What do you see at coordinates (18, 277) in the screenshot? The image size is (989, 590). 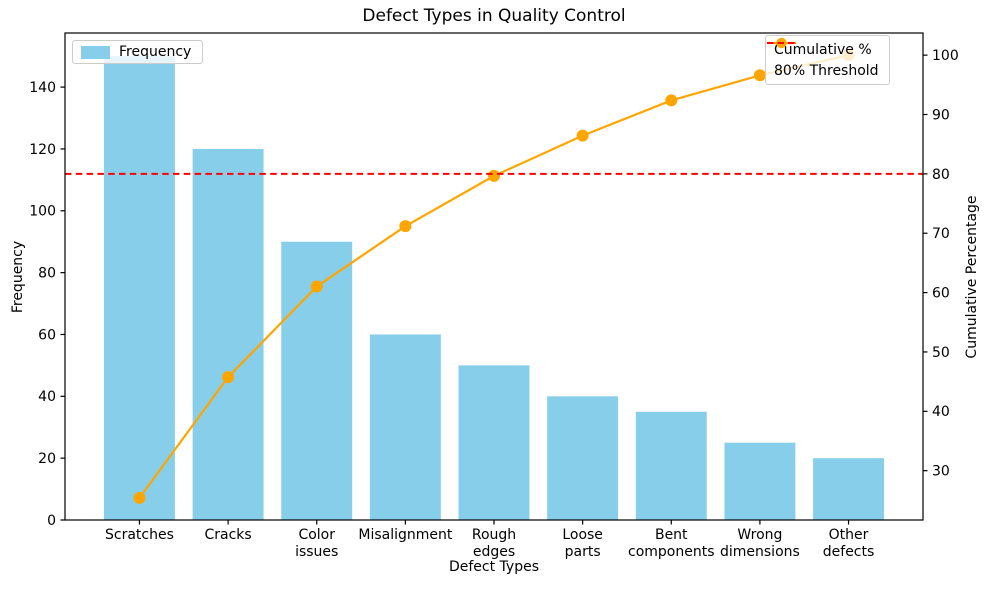 I see `left-axis-label: Frequency` at bounding box center [18, 277].